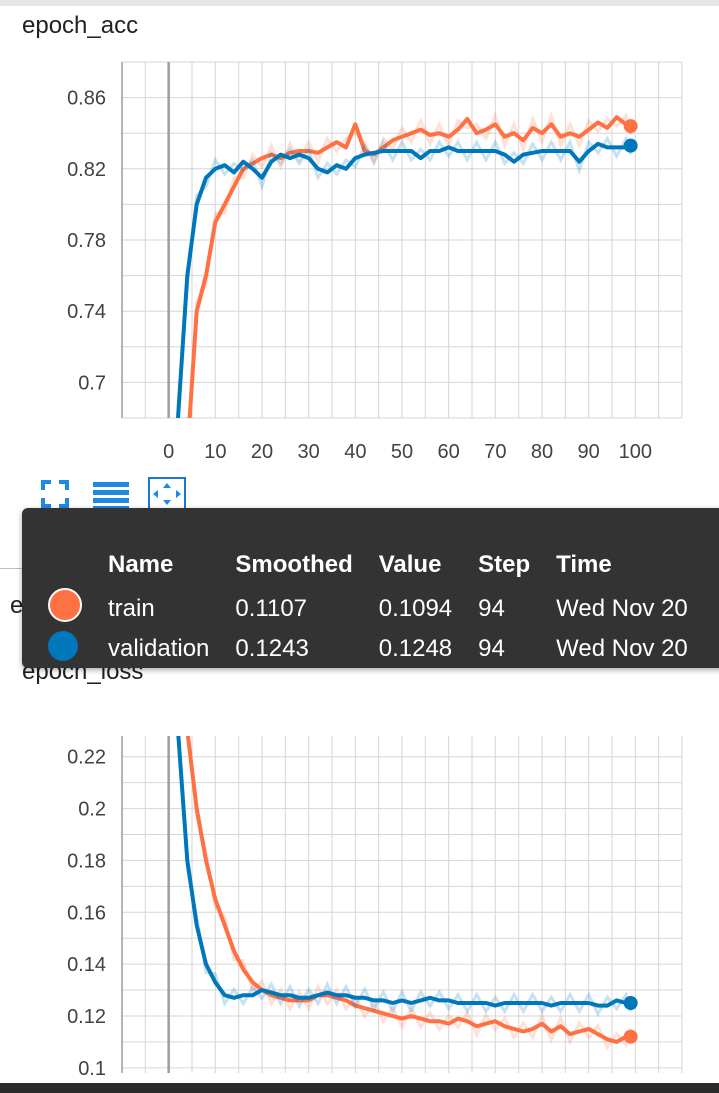 The width and height of the screenshot is (719, 1093). I want to click on y-tick-label: 0.12, so click(86, 1017).